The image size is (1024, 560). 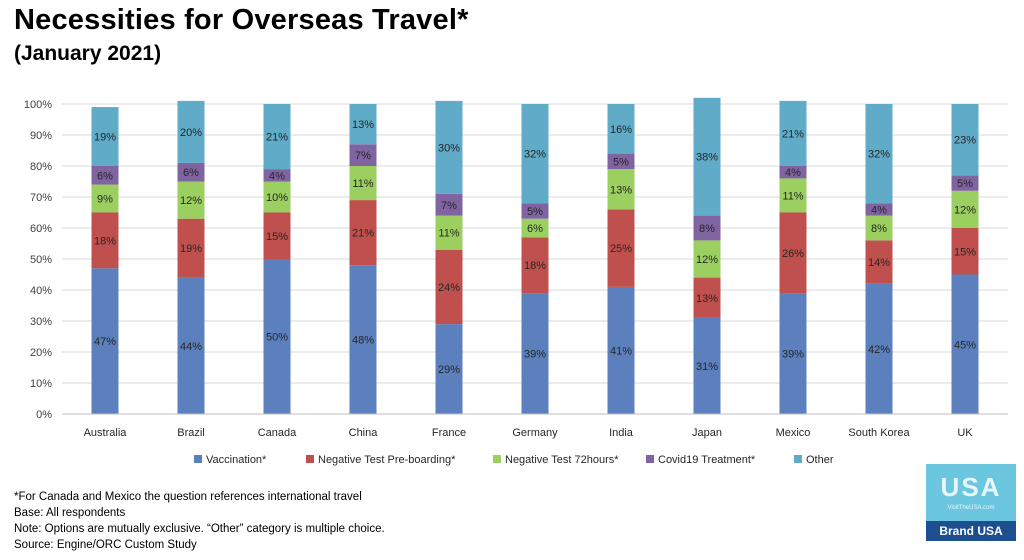 I want to click on data-label: 47%, so click(x=105, y=342).